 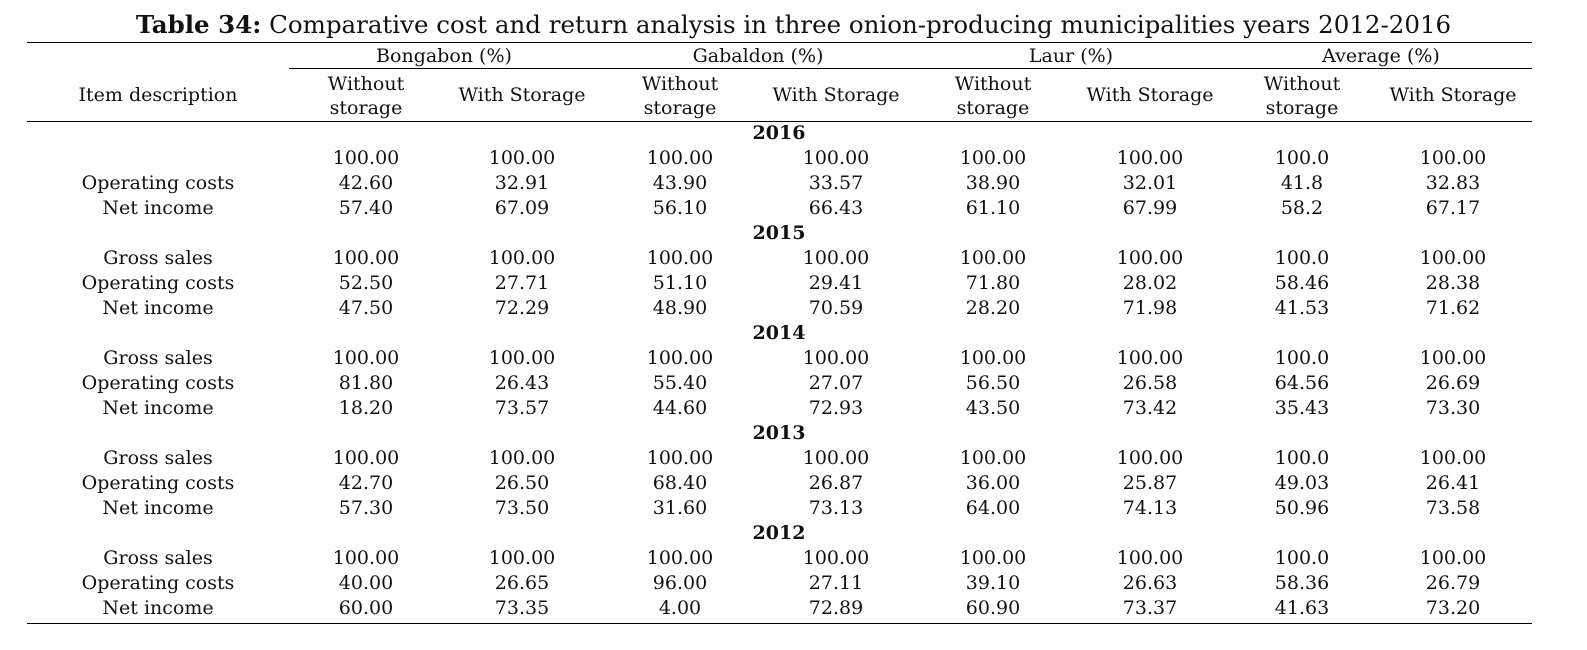 I want to click on table-cell: 73.35, so click(x=522, y=608).